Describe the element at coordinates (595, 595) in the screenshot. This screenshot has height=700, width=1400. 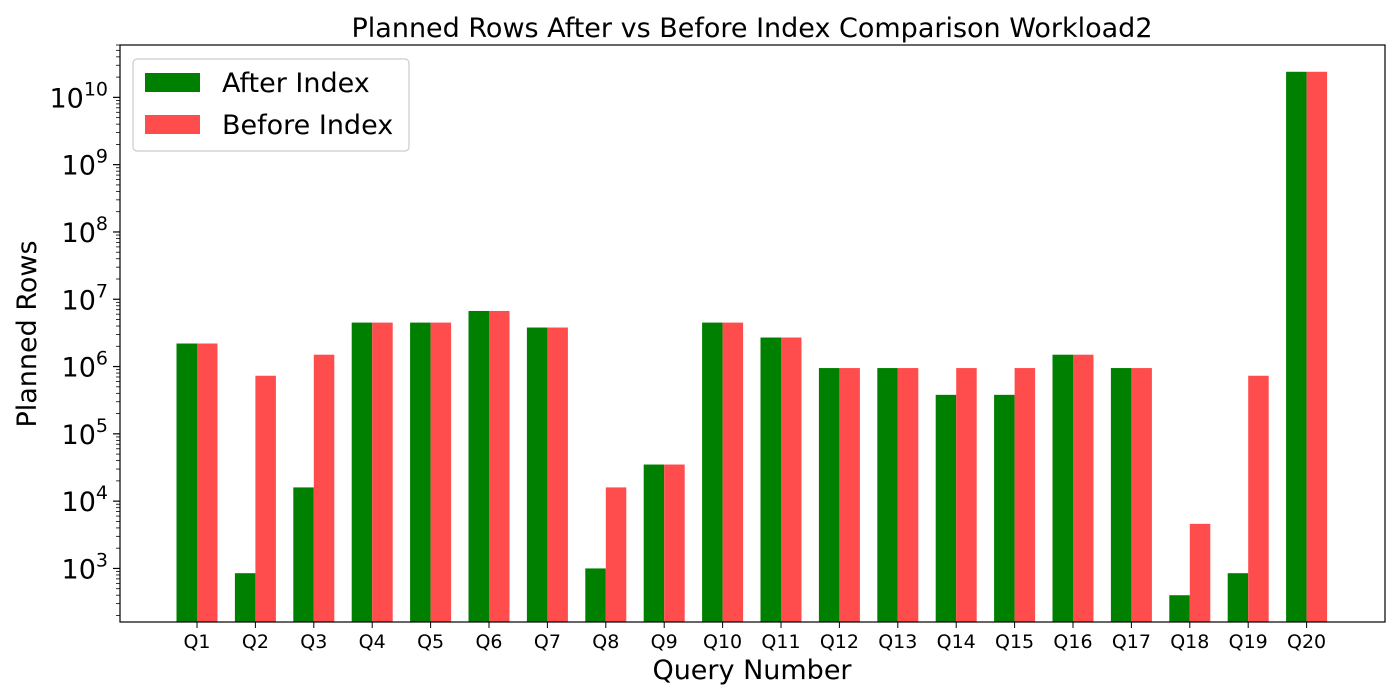
I see `bar-after-index-q8` at that location.